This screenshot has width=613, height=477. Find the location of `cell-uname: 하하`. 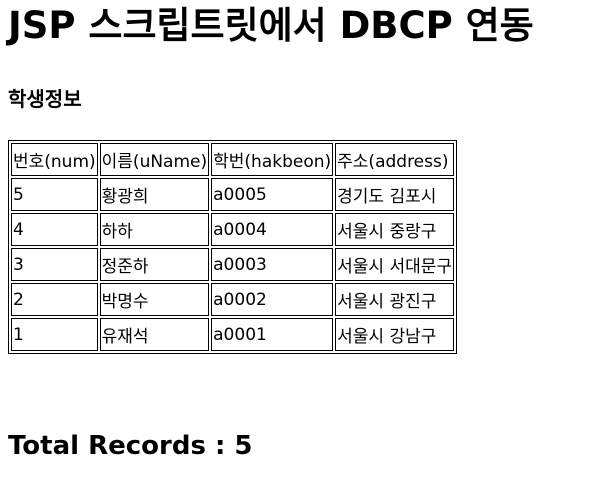

cell-uname: 하하 is located at coordinates (154, 229).